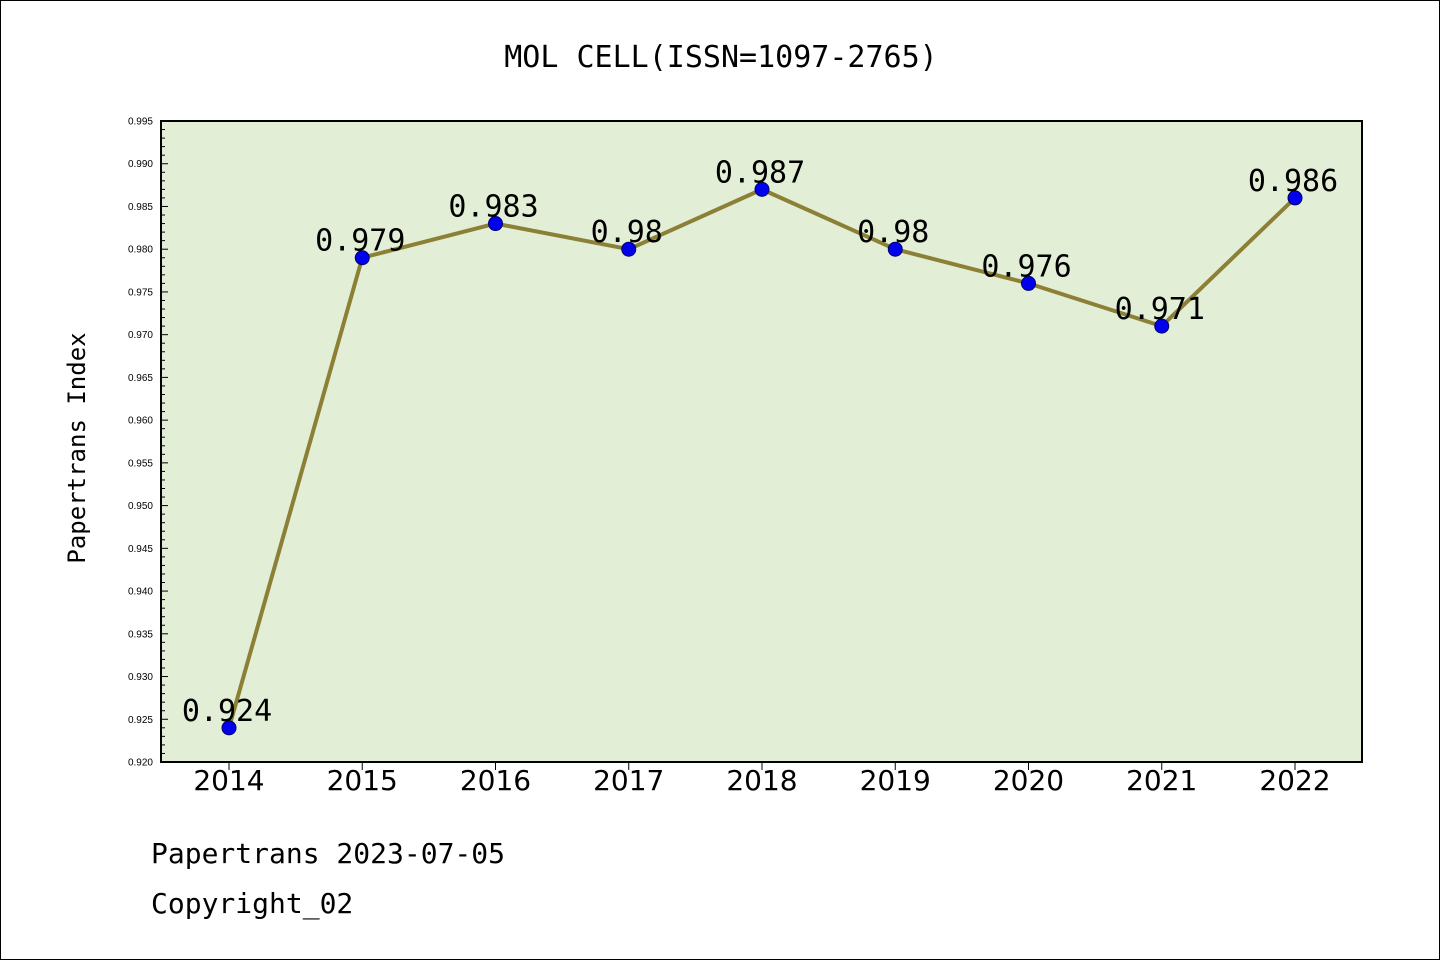  What do you see at coordinates (140, 122) in the screenshot?
I see `y-tick-label: 0.995` at bounding box center [140, 122].